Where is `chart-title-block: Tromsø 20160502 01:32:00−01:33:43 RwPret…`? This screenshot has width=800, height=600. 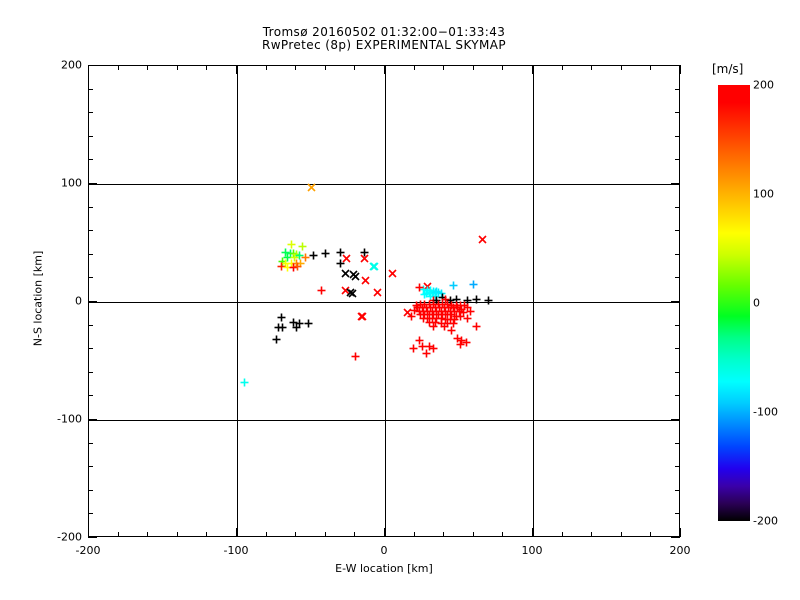
chart-title-block: Tromsø 20160502 01:32:00−01:33:43 RwPret… is located at coordinates (384, 39).